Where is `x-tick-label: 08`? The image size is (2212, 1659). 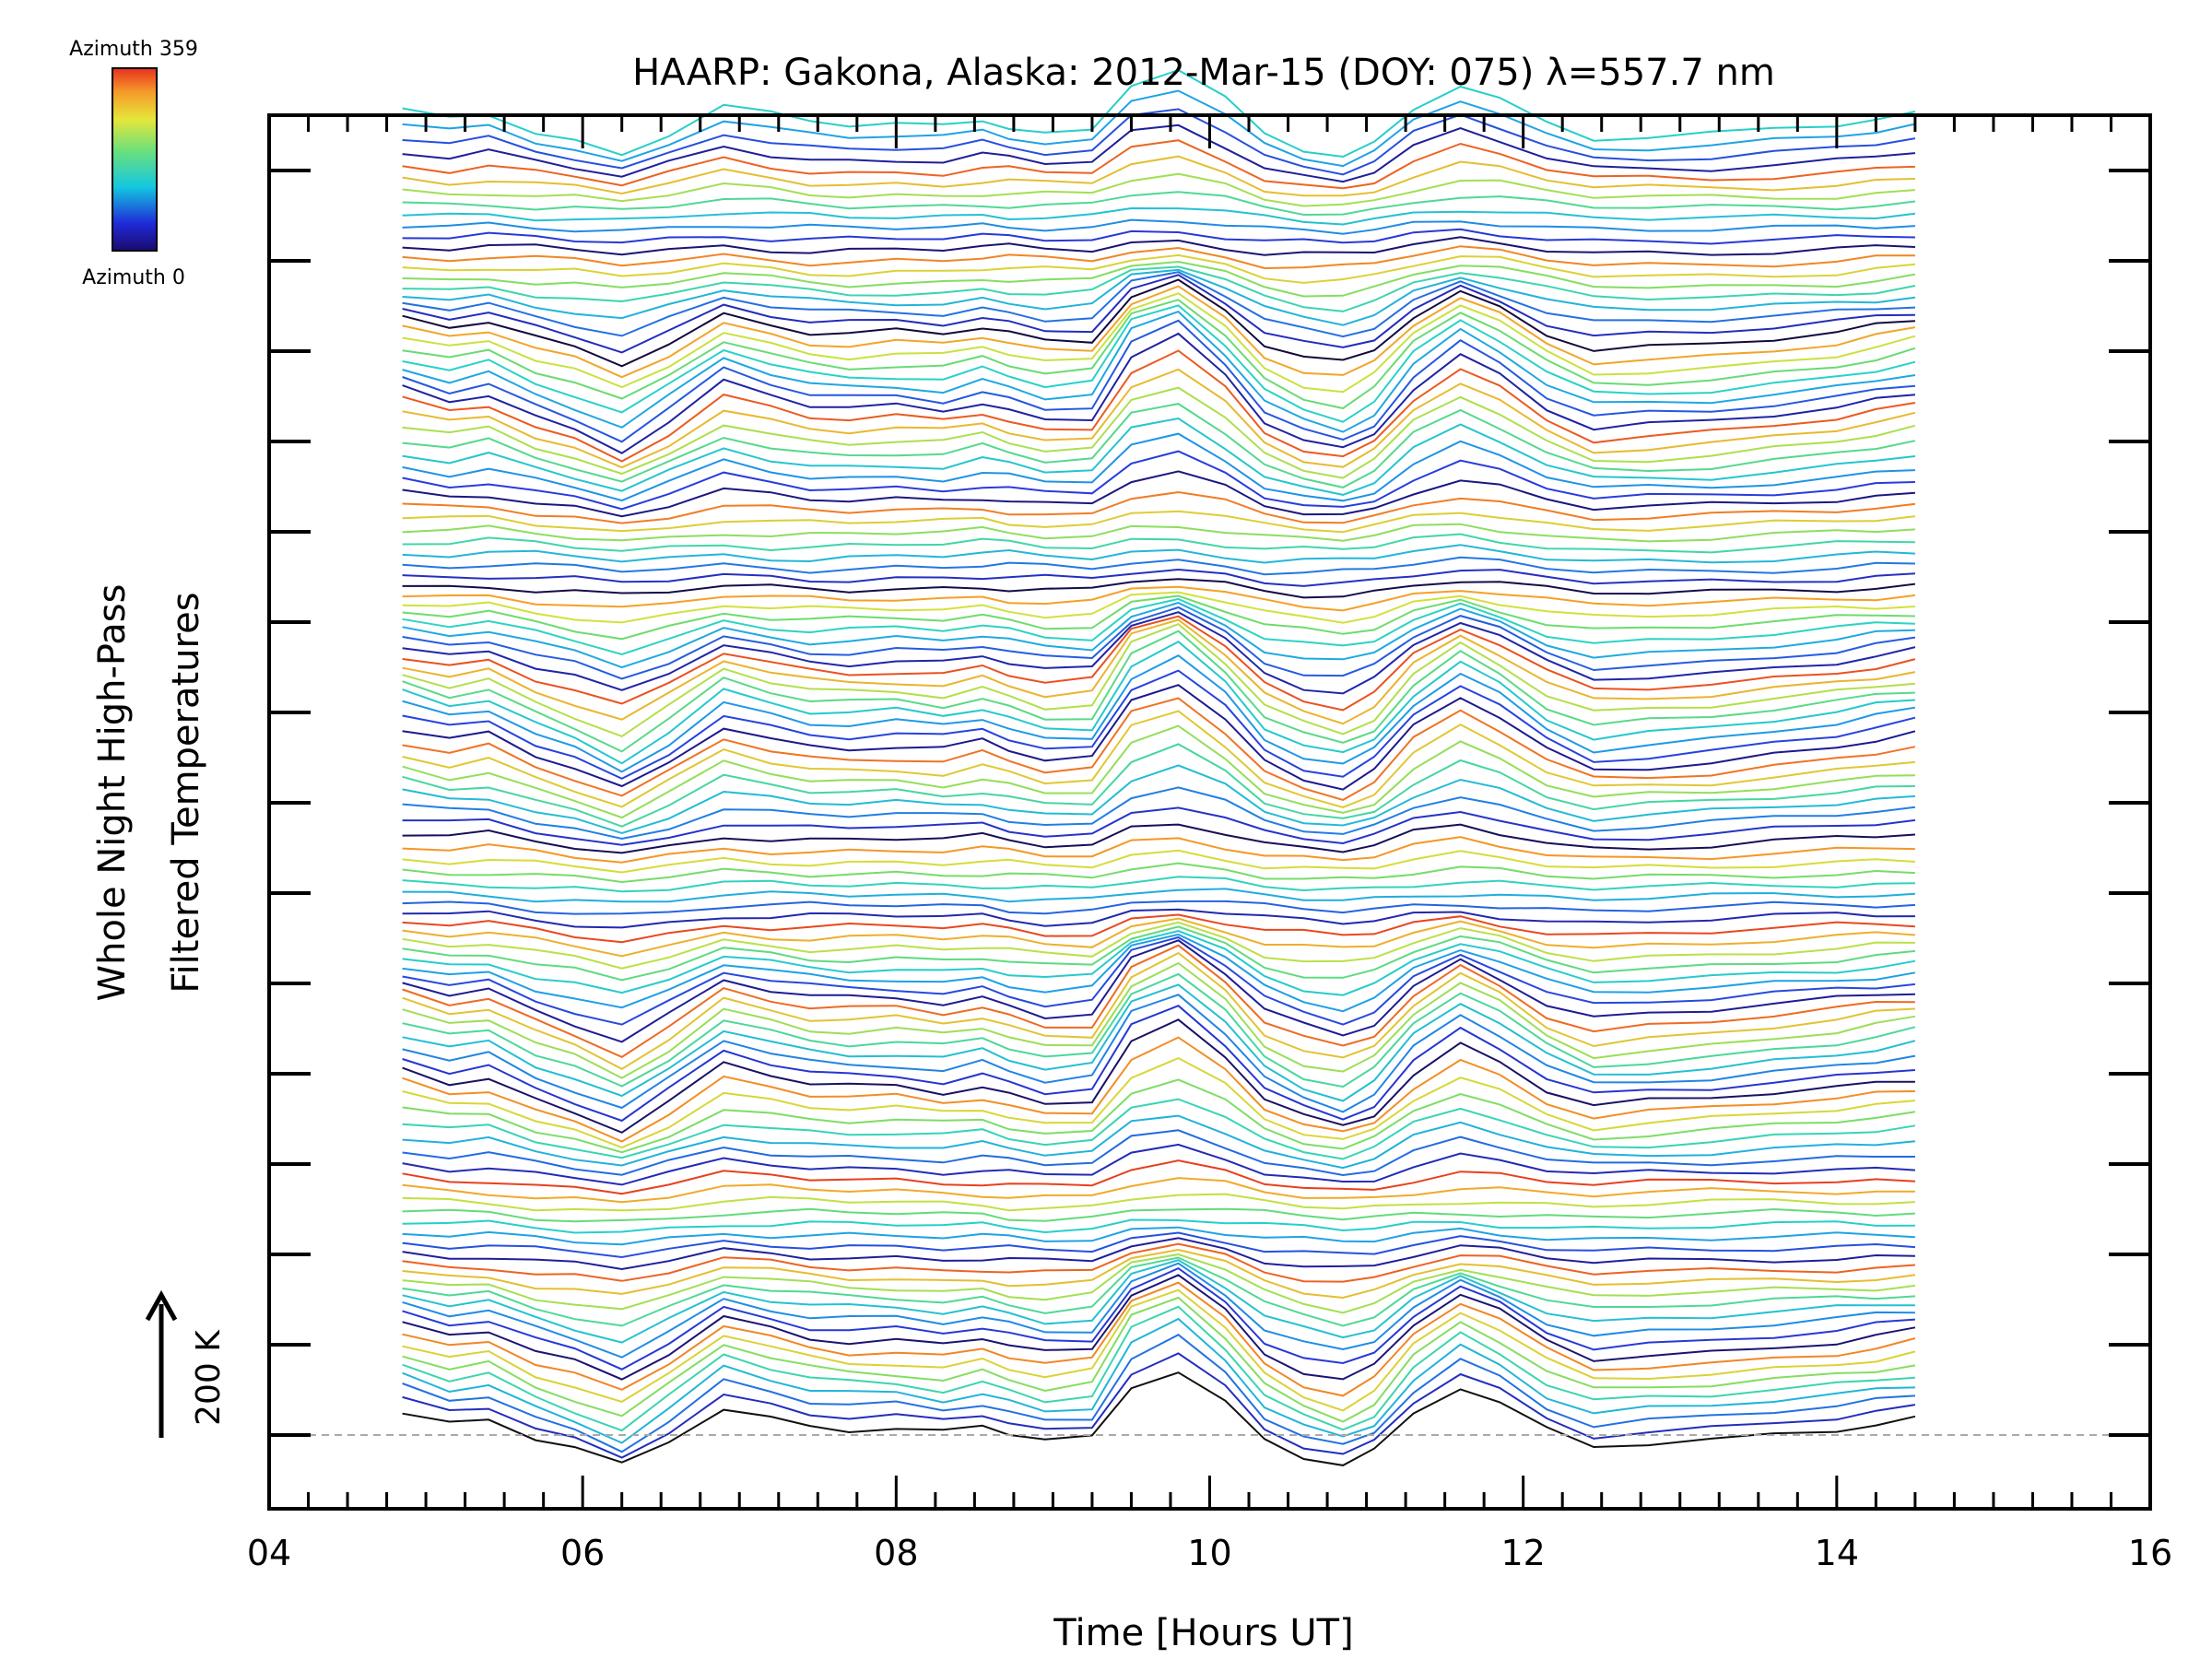 x-tick-label: 08 is located at coordinates (896, 1553).